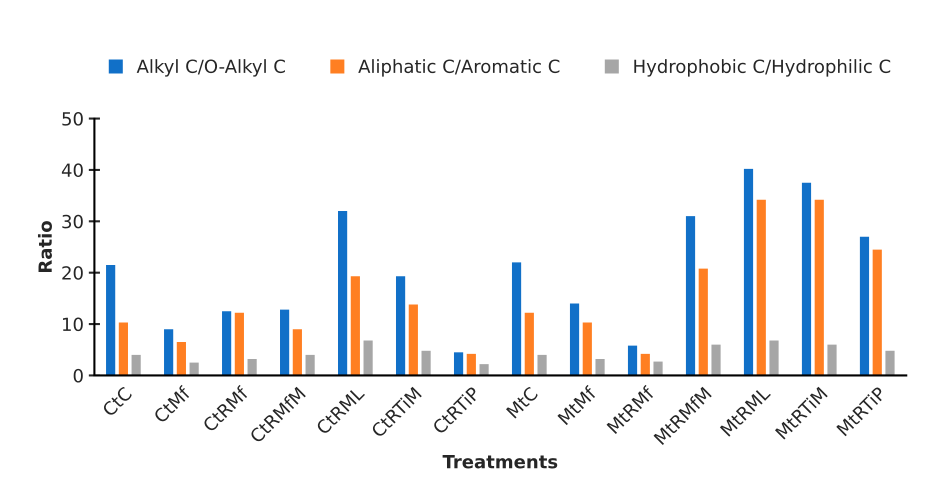  Describe the element at coordinates (72, 221) in the screenshot. I see `y-tick-label: 30` at that location.